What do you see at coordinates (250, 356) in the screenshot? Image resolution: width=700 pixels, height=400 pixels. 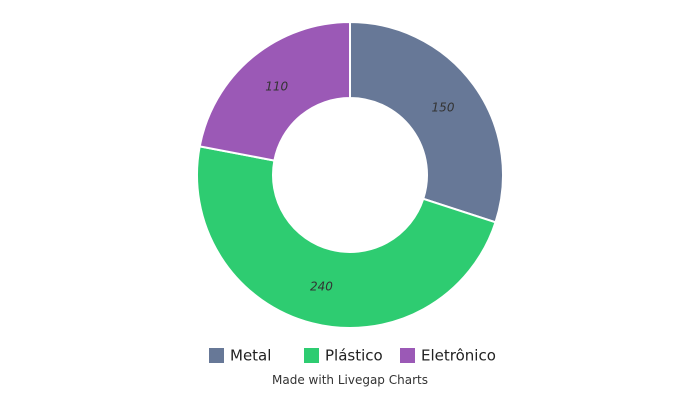 I see `legend-label: Metal` at bounding box center [250, 356].